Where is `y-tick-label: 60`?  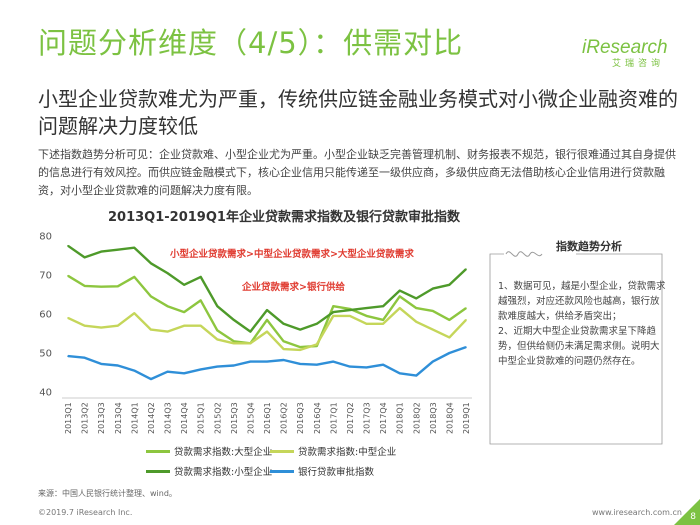
y-tick-label: 60 is located at coordinates (45, 315).